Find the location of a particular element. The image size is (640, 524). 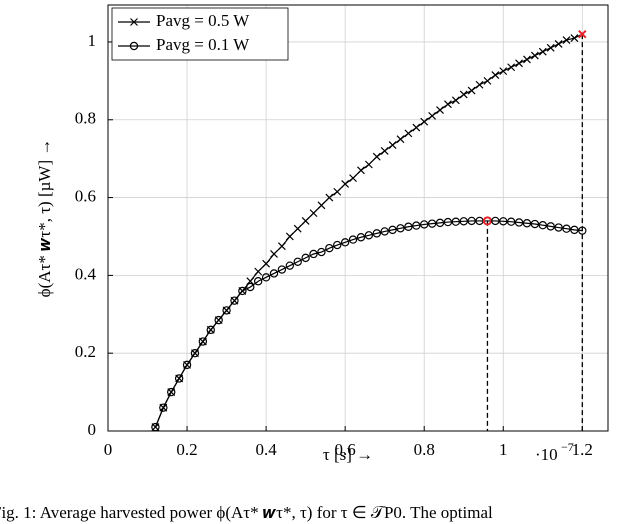

x-axis-label: τ [s] → is located at coordinates (348, 454).